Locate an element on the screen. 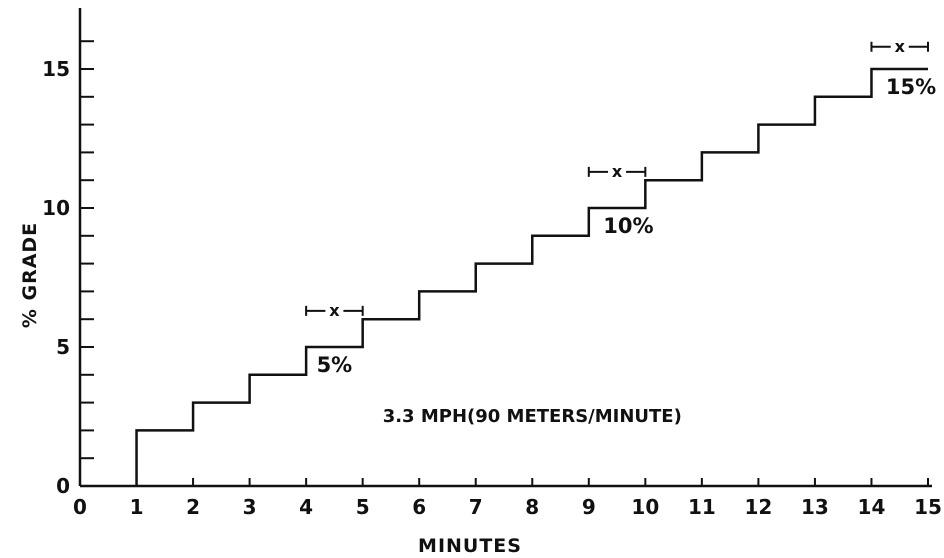 This screenshot has height=558, width=944. x-tick-label-8: 8 is located at coordinates (532, 507).